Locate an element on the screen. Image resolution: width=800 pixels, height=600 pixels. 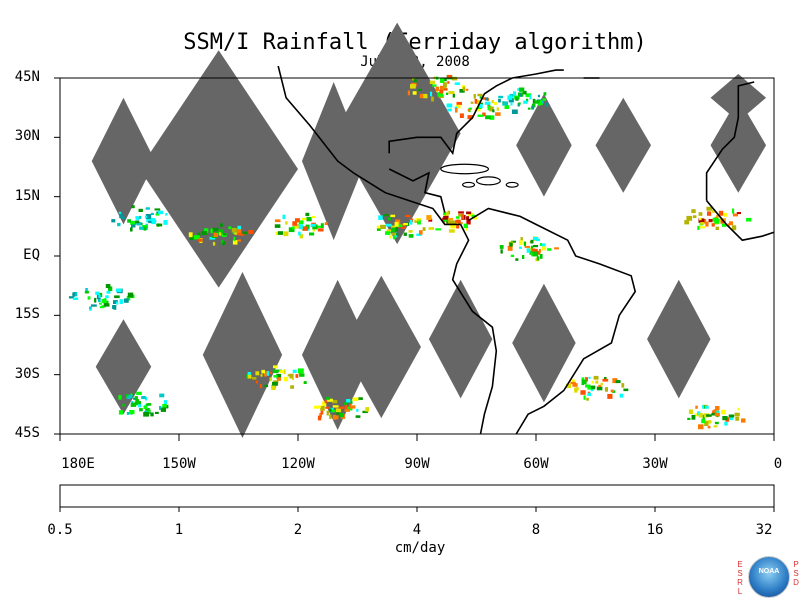
longitude-label: 30W is located at coordinates (655, 464).